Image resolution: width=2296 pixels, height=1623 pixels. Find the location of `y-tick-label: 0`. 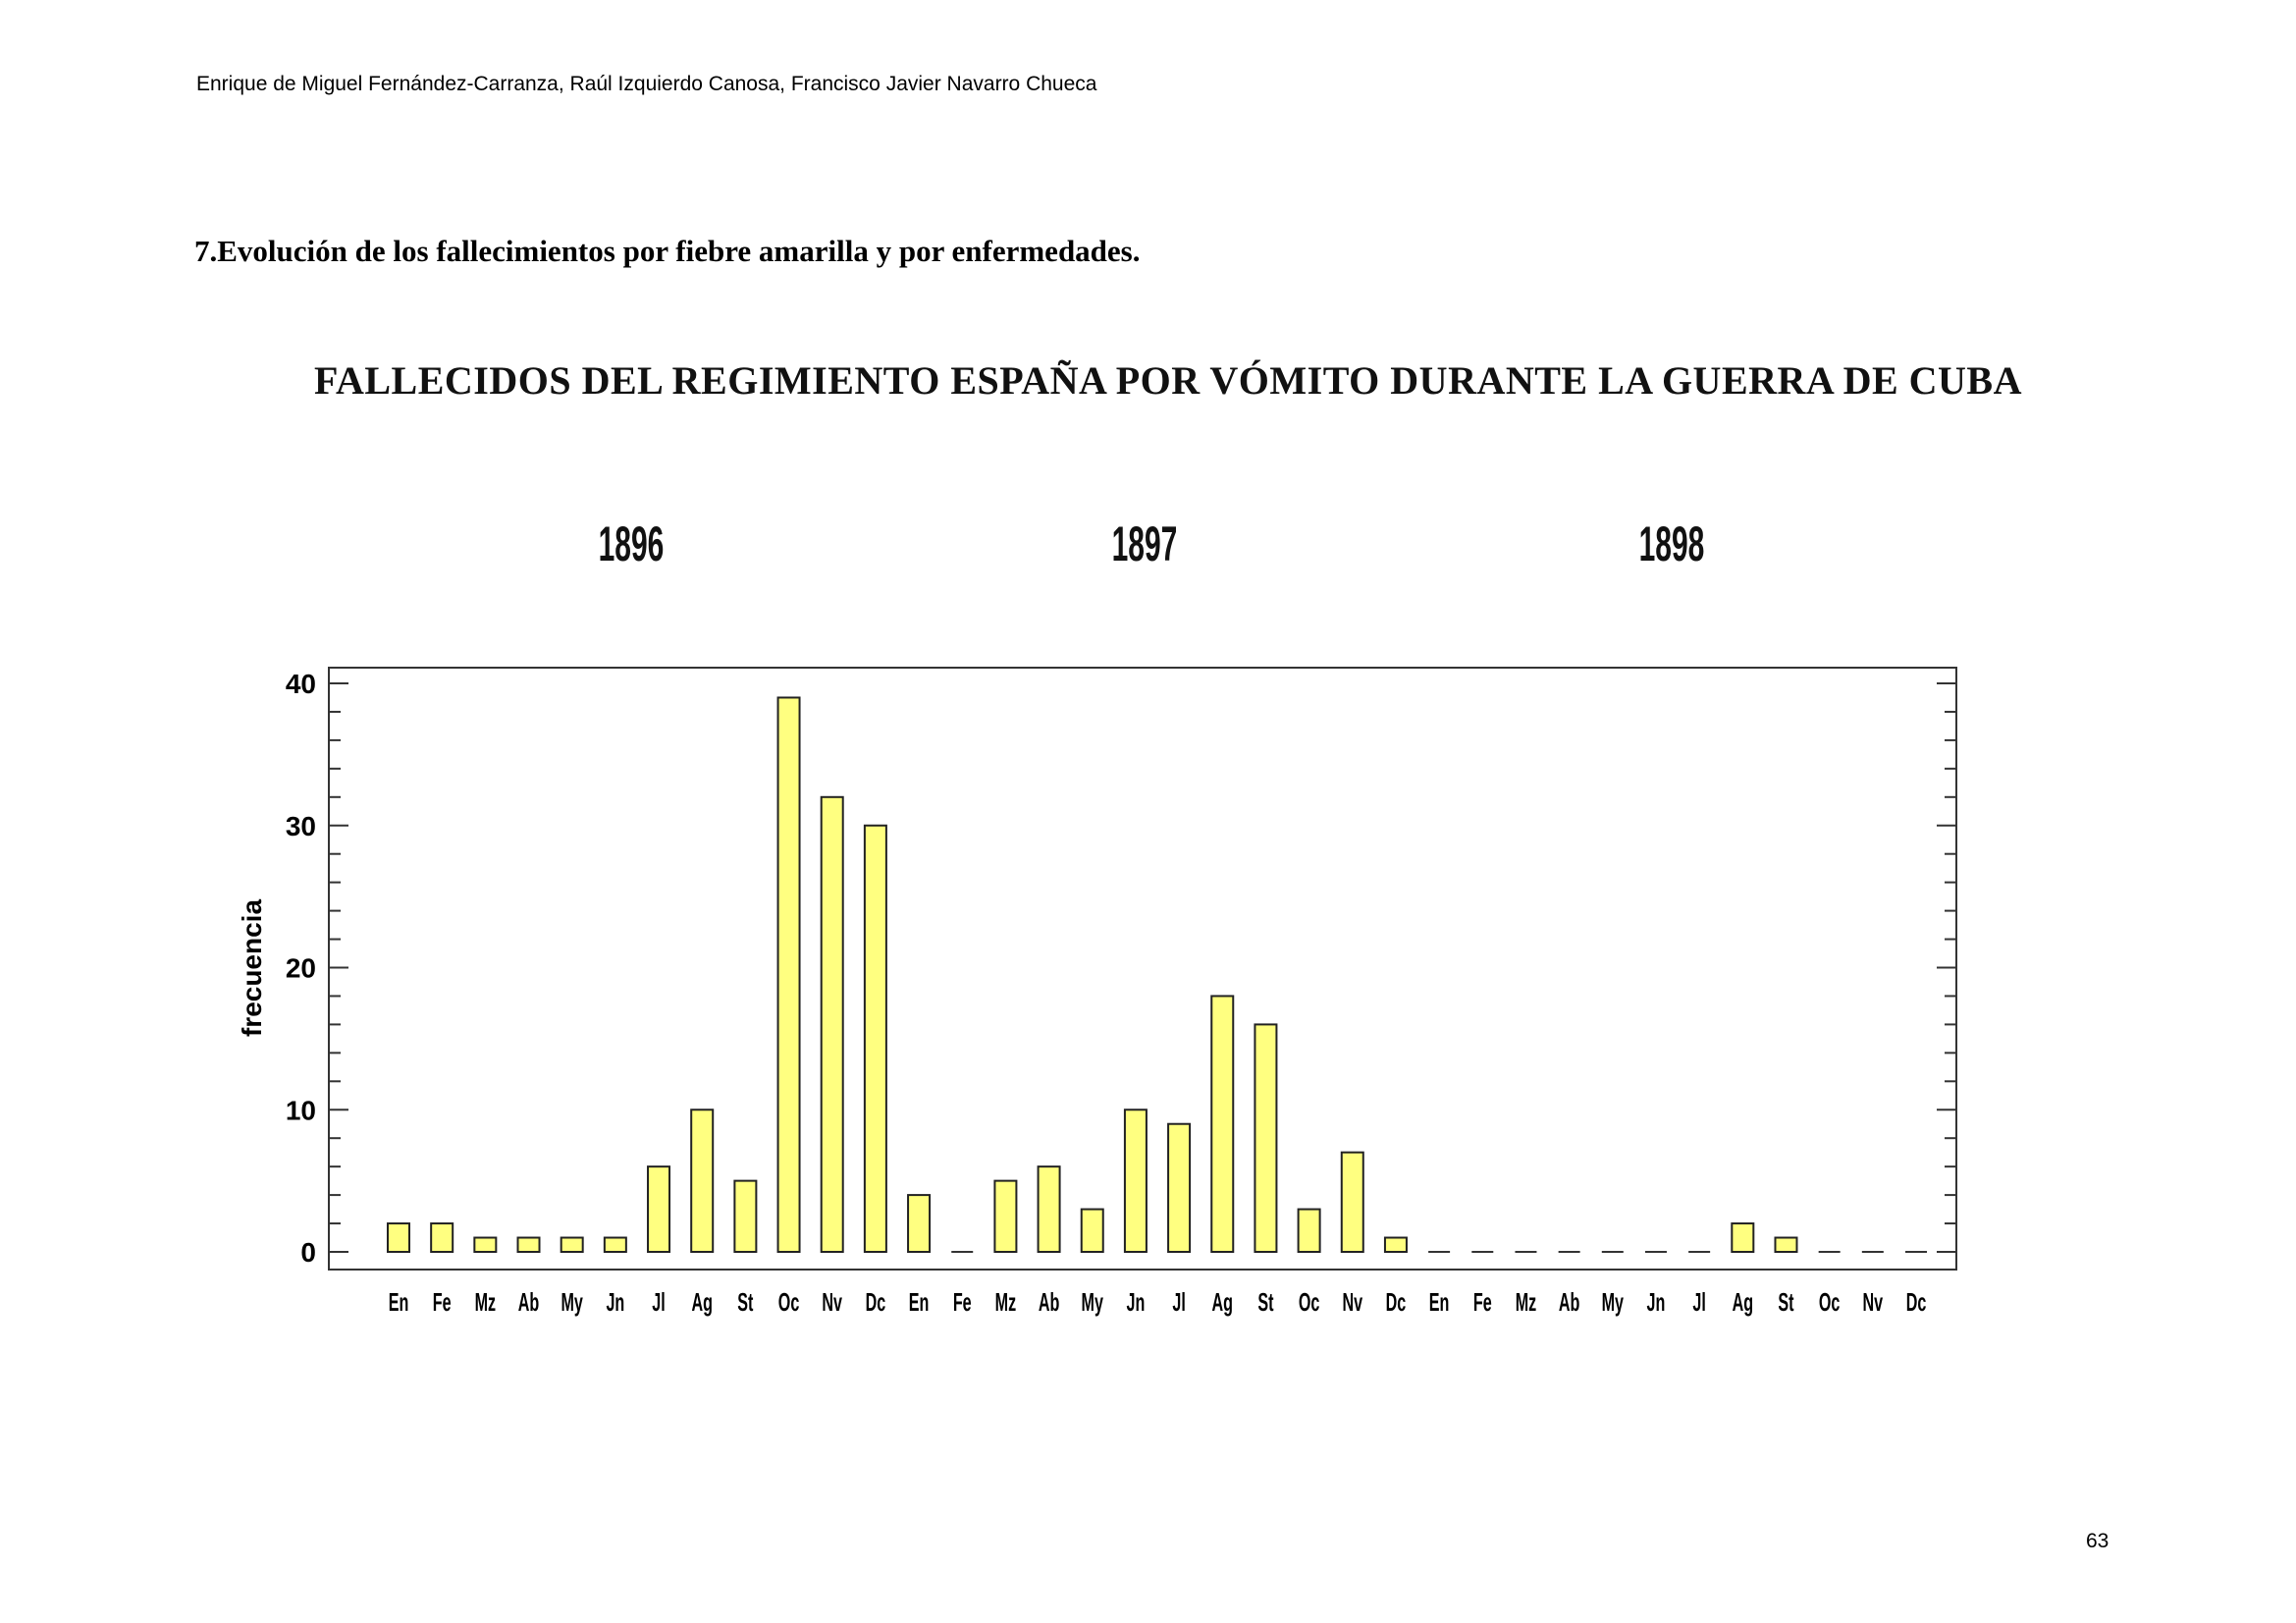

y-tick-label: 0 is located at coordinates (308, 1252).